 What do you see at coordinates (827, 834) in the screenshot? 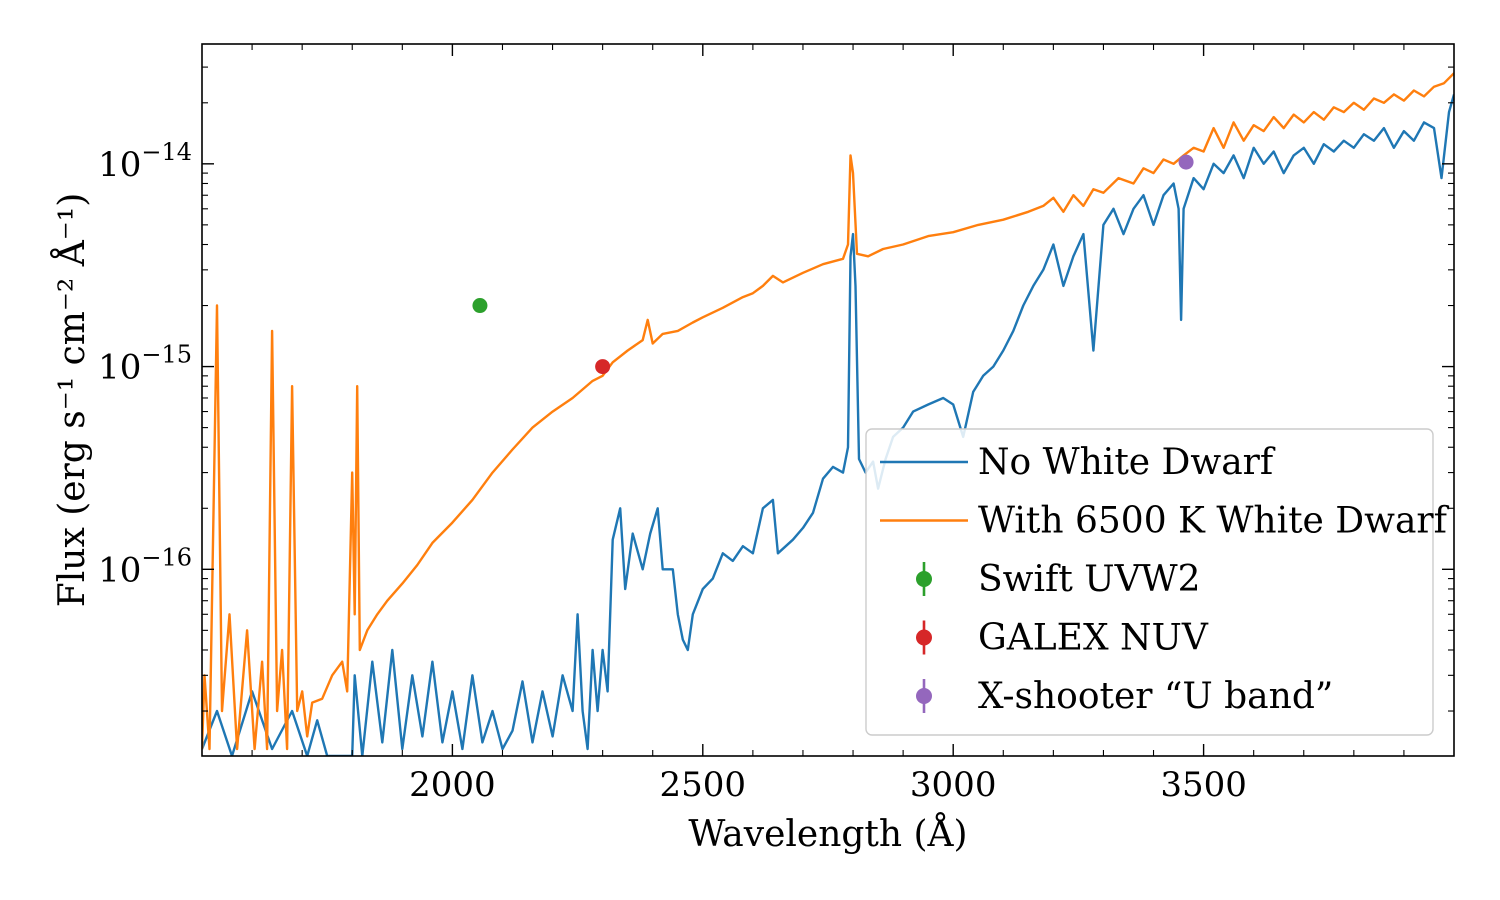
I see `x-axis-label: Wavelength (Å)` at bounding box center [827, 834].